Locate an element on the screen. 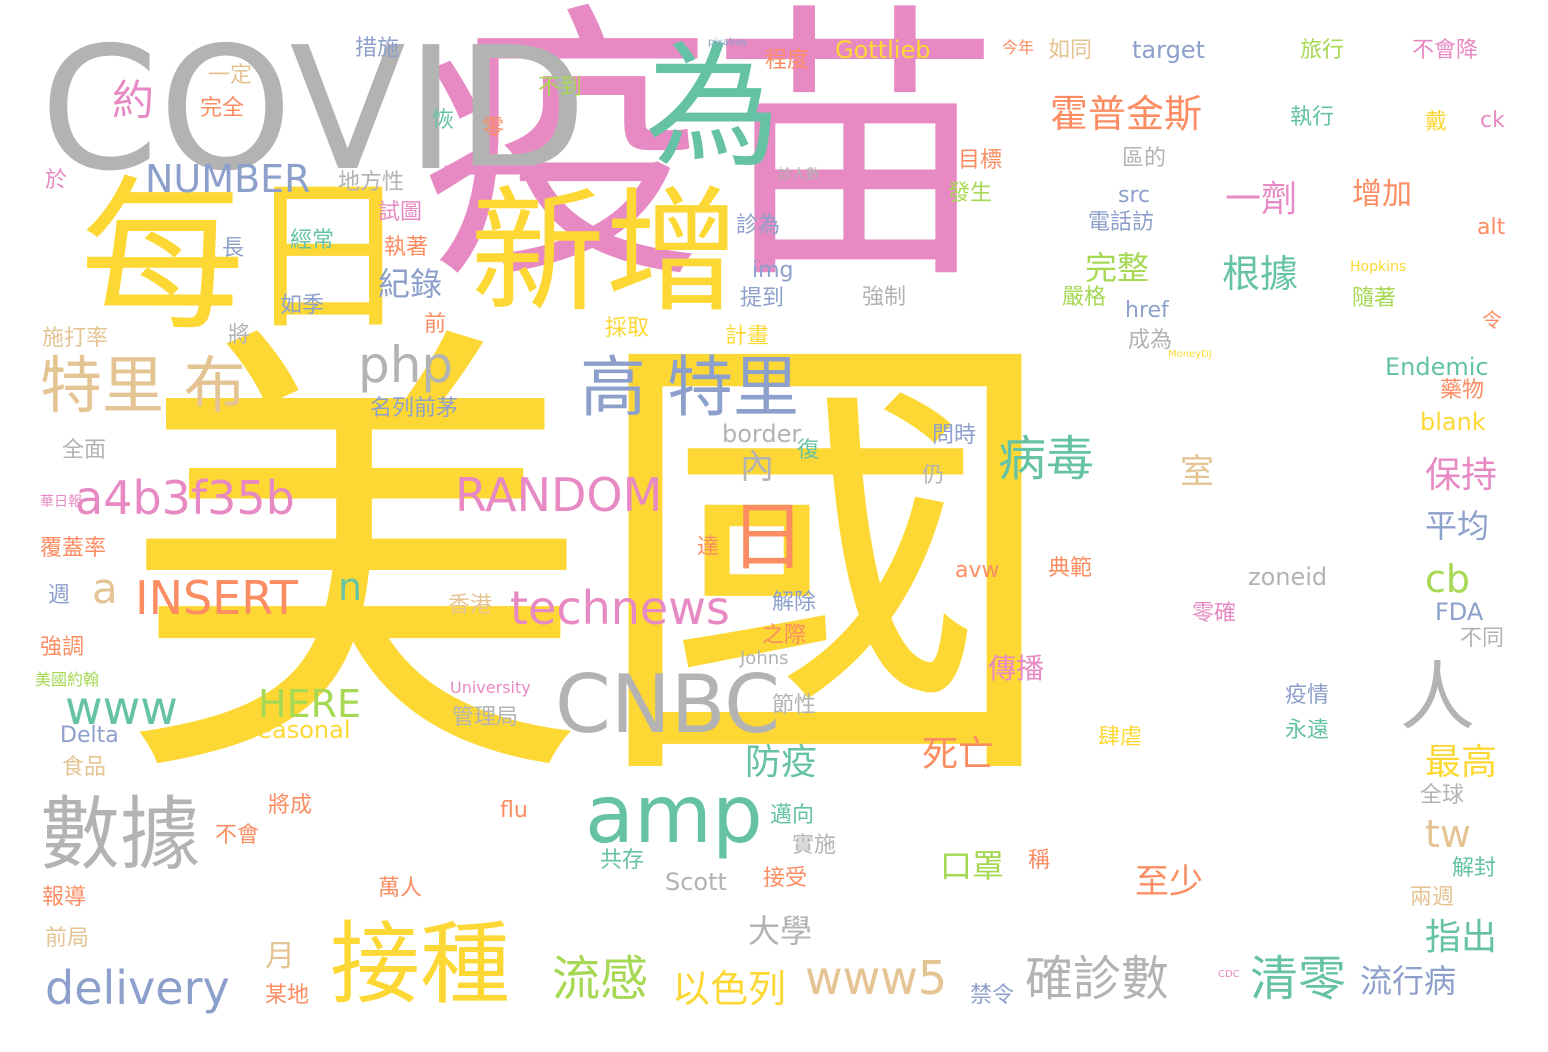  cloud-word: 霍普金斯 is located at coordinates (1126, 114).